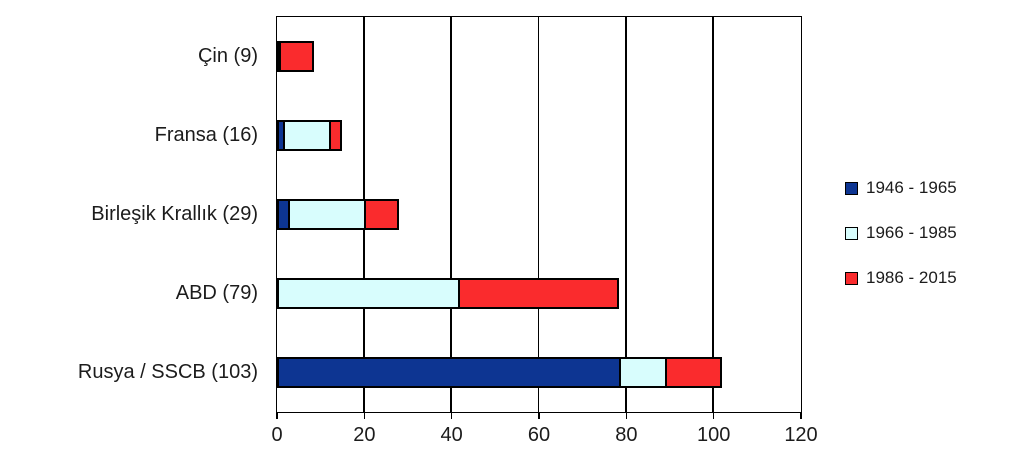  Describe the element at coordinates (911, 187) in the screenshot. I see `legend-label: 1946 - 1965` at that location.